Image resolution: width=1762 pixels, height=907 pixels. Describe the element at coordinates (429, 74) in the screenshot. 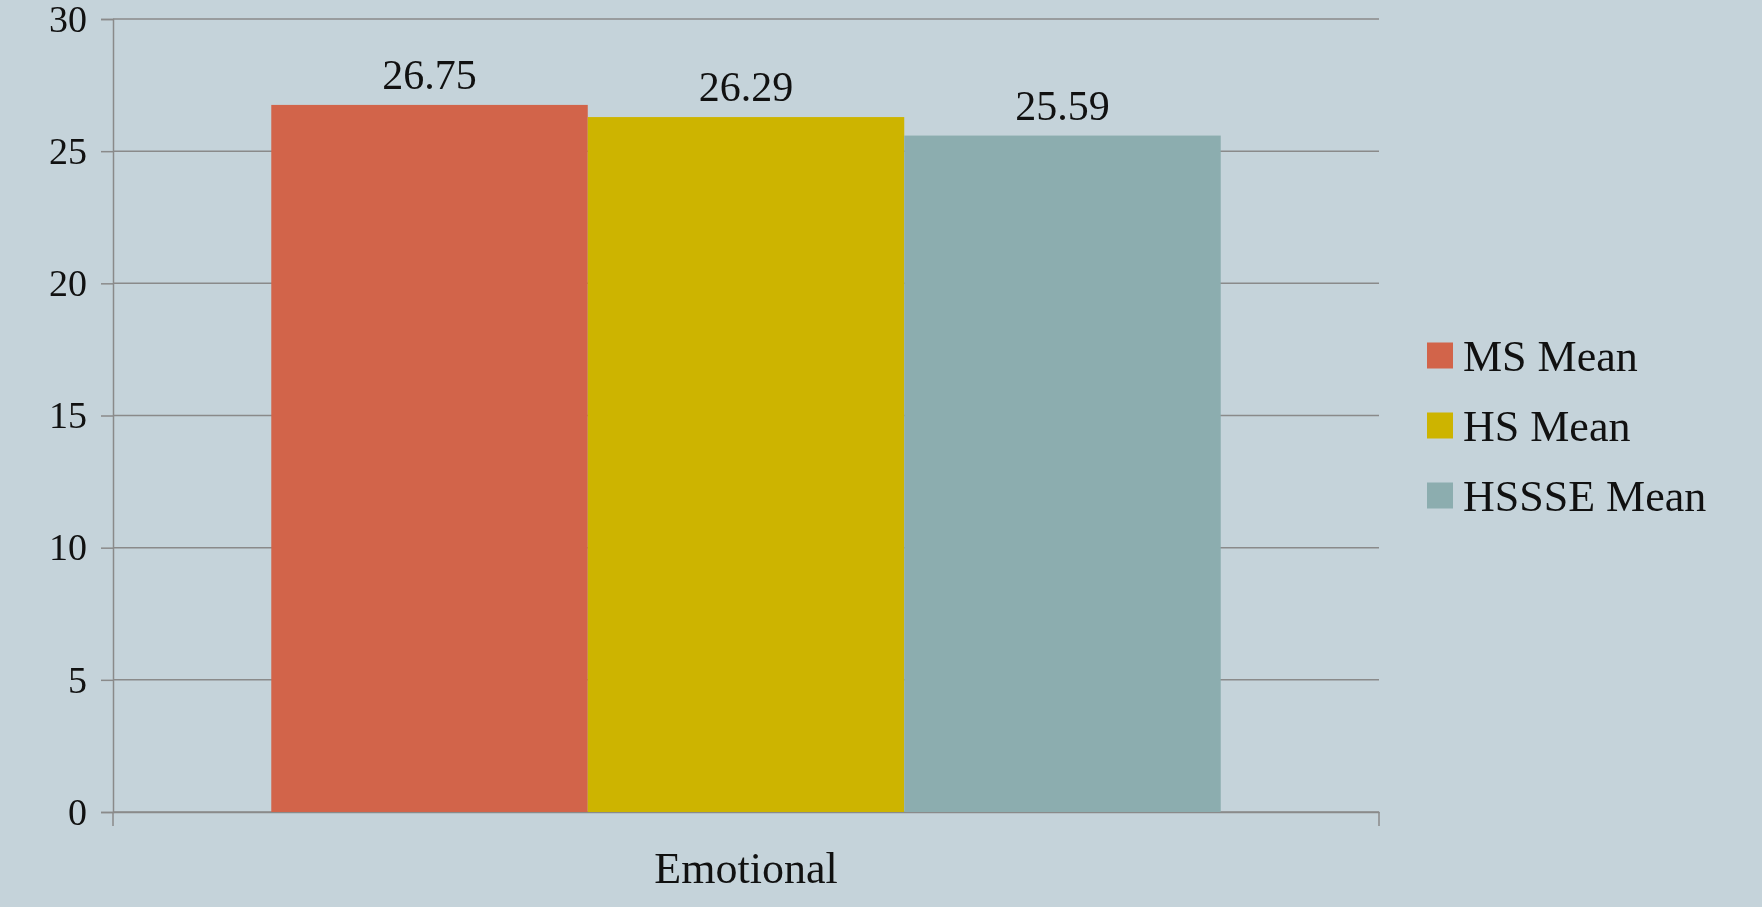

I see `data-label: 26.75` at that location.